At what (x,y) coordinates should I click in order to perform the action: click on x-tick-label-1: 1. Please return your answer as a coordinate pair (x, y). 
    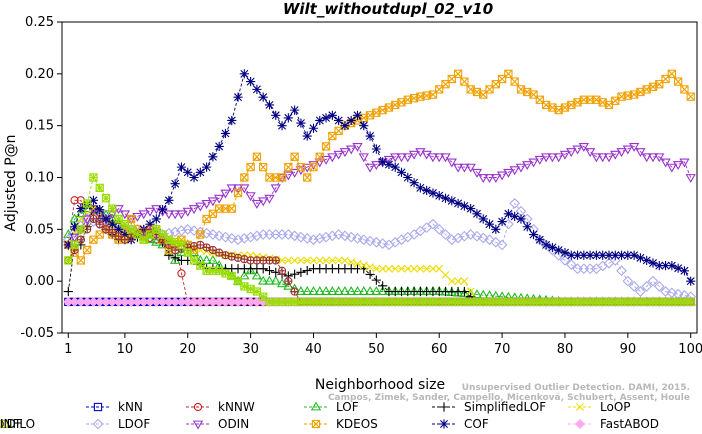
    Looking at the image, I should click on (68, 349).